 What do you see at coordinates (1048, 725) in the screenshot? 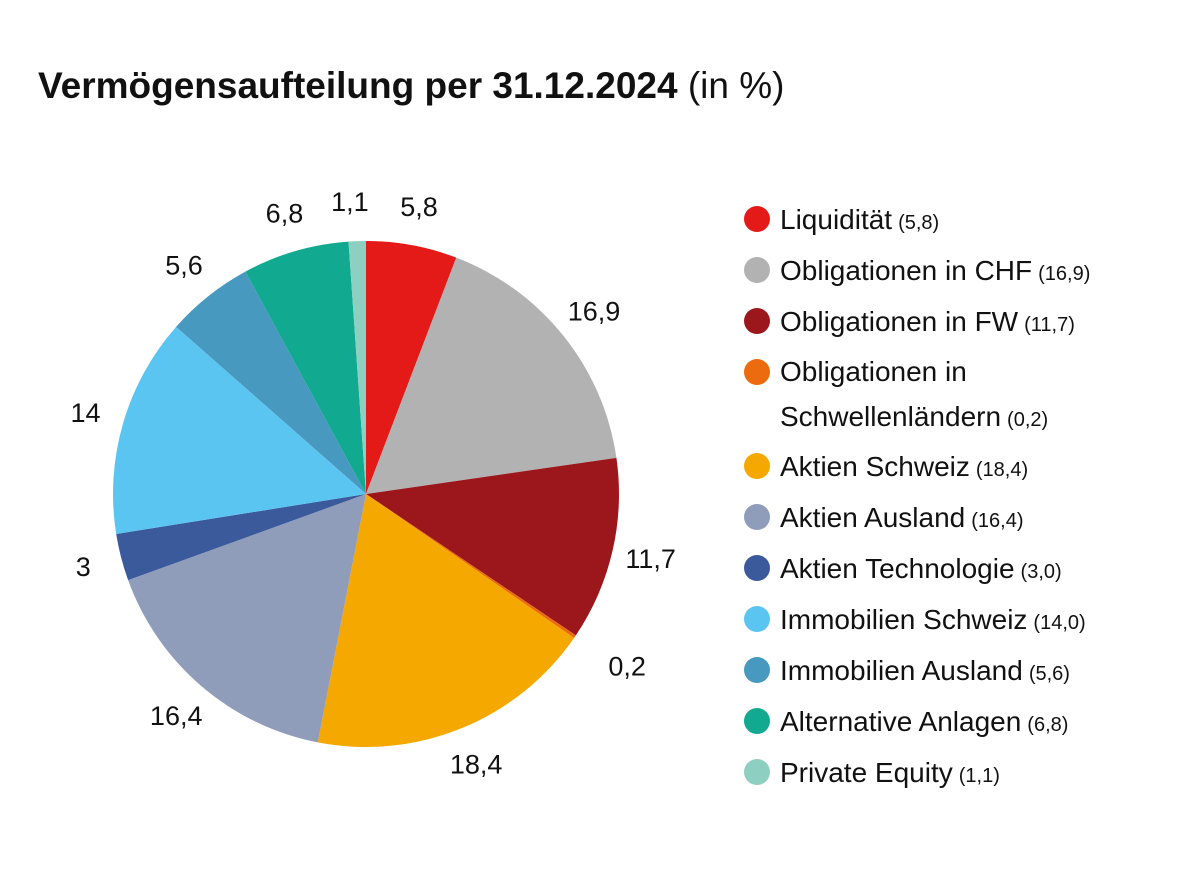
I see `legend-value: (6,8)` at bounding box center [1048, 725].